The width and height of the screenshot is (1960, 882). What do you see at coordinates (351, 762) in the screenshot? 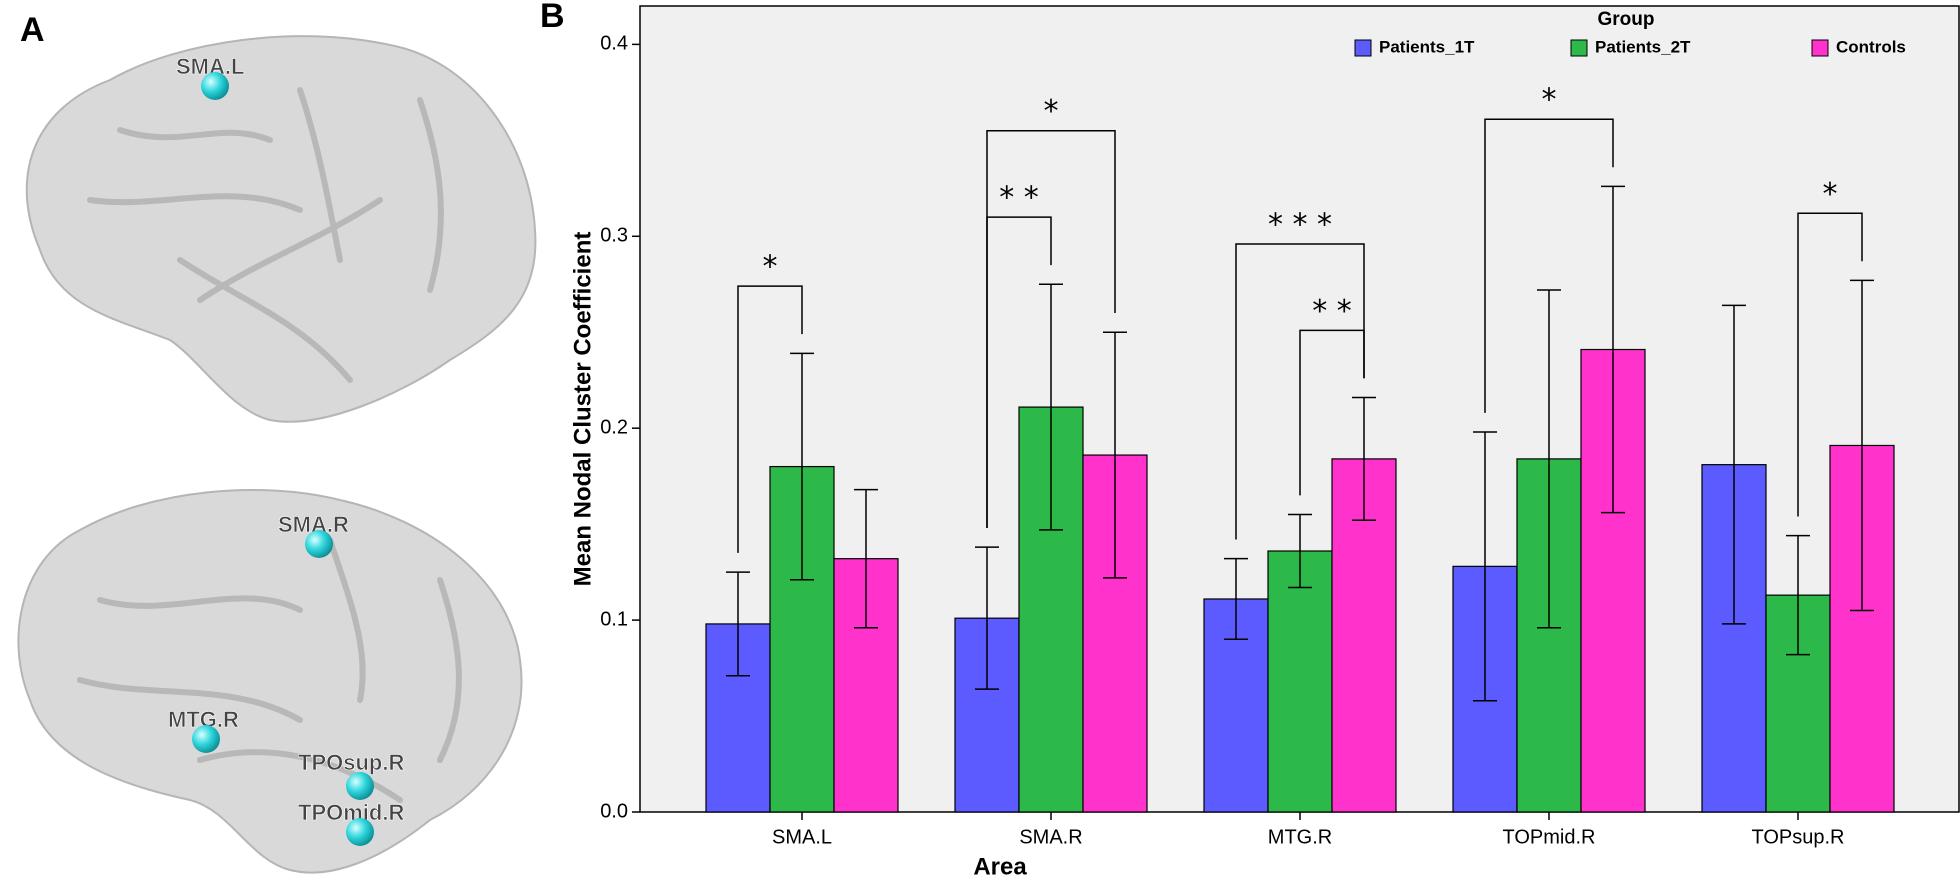
I see `node-label: TPOsup.R` at bounding box center [351, 762].